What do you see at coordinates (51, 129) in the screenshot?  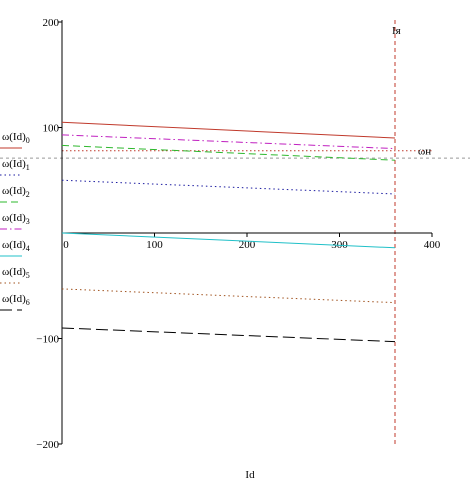 I see `y-tick-label: 100` at bounding box center [51, 129].